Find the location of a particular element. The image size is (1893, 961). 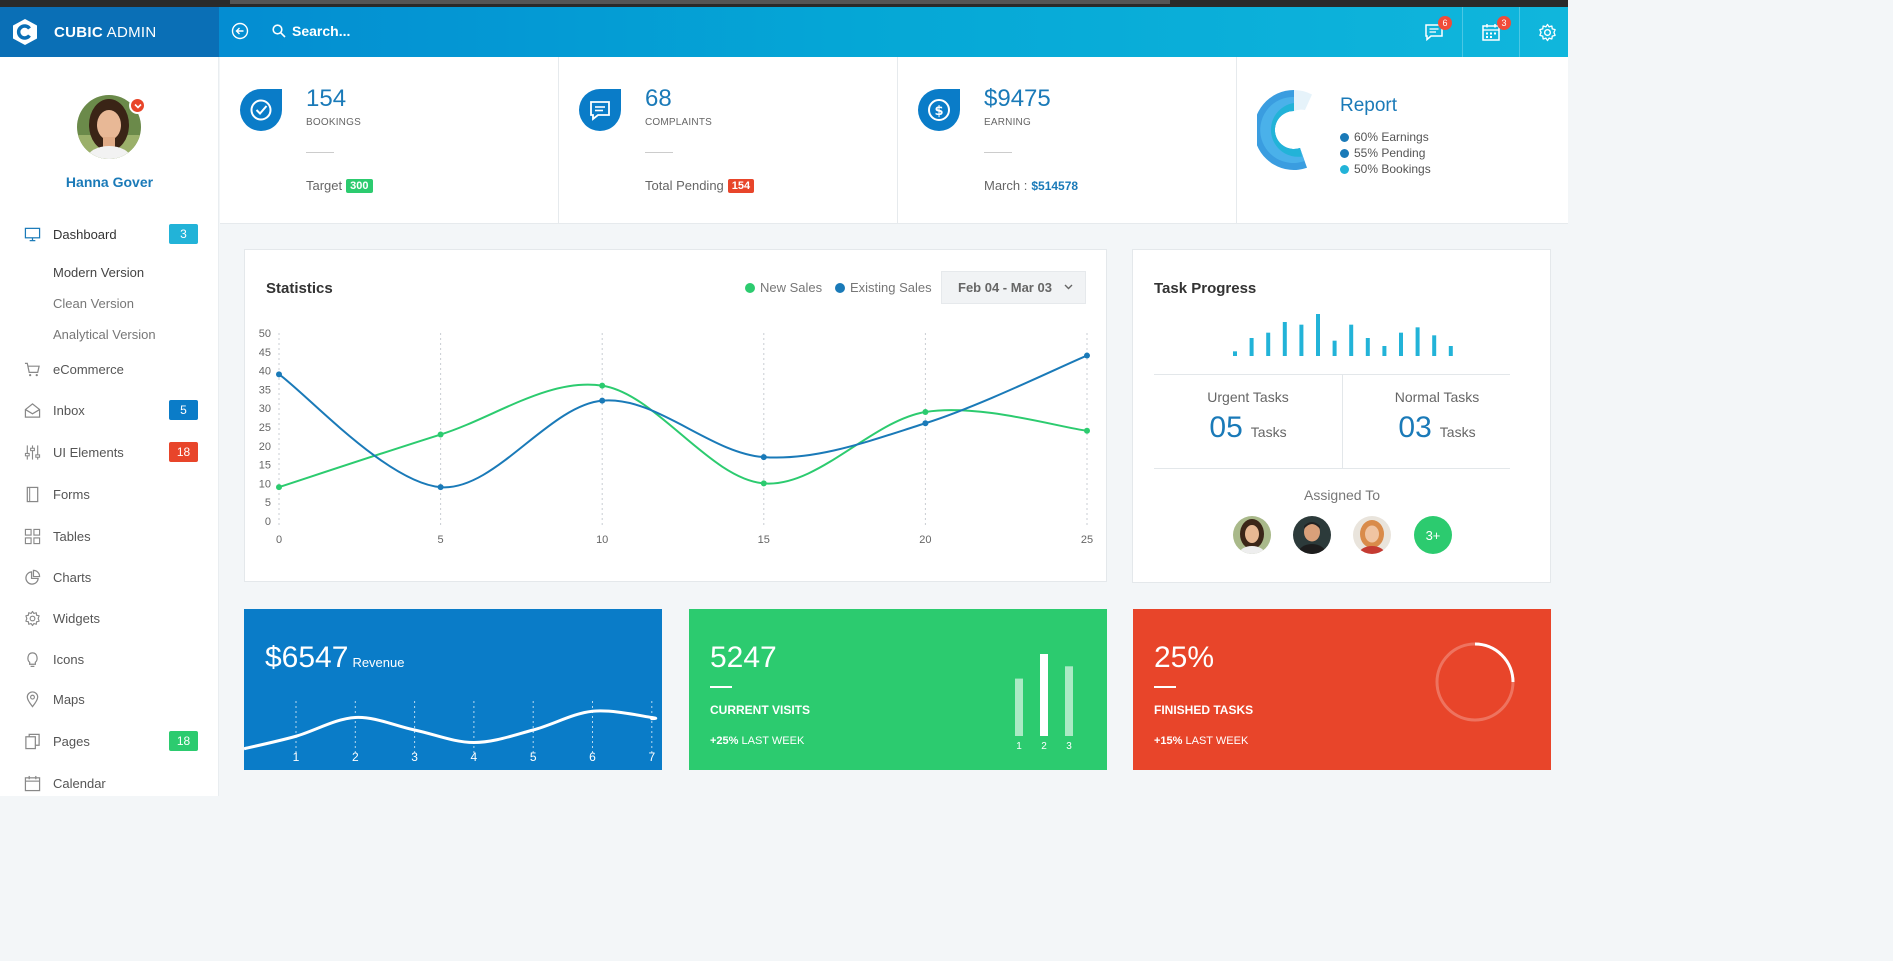

finished-value: 25% is located at coordinates (1184, 657).